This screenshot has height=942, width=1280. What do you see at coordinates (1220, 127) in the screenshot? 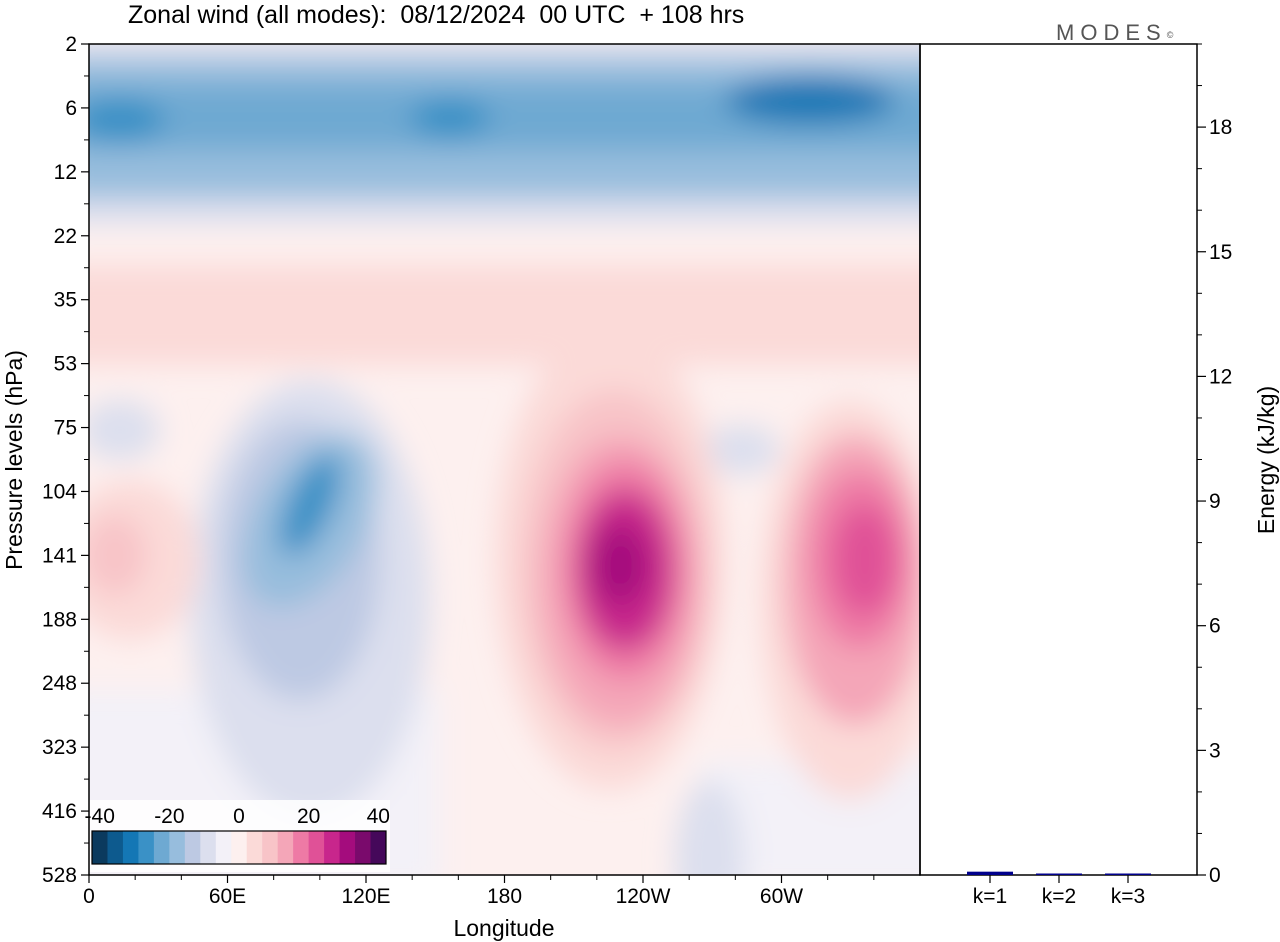
I see `energy-tick-label: 18` at bounding box center [1220, 127].